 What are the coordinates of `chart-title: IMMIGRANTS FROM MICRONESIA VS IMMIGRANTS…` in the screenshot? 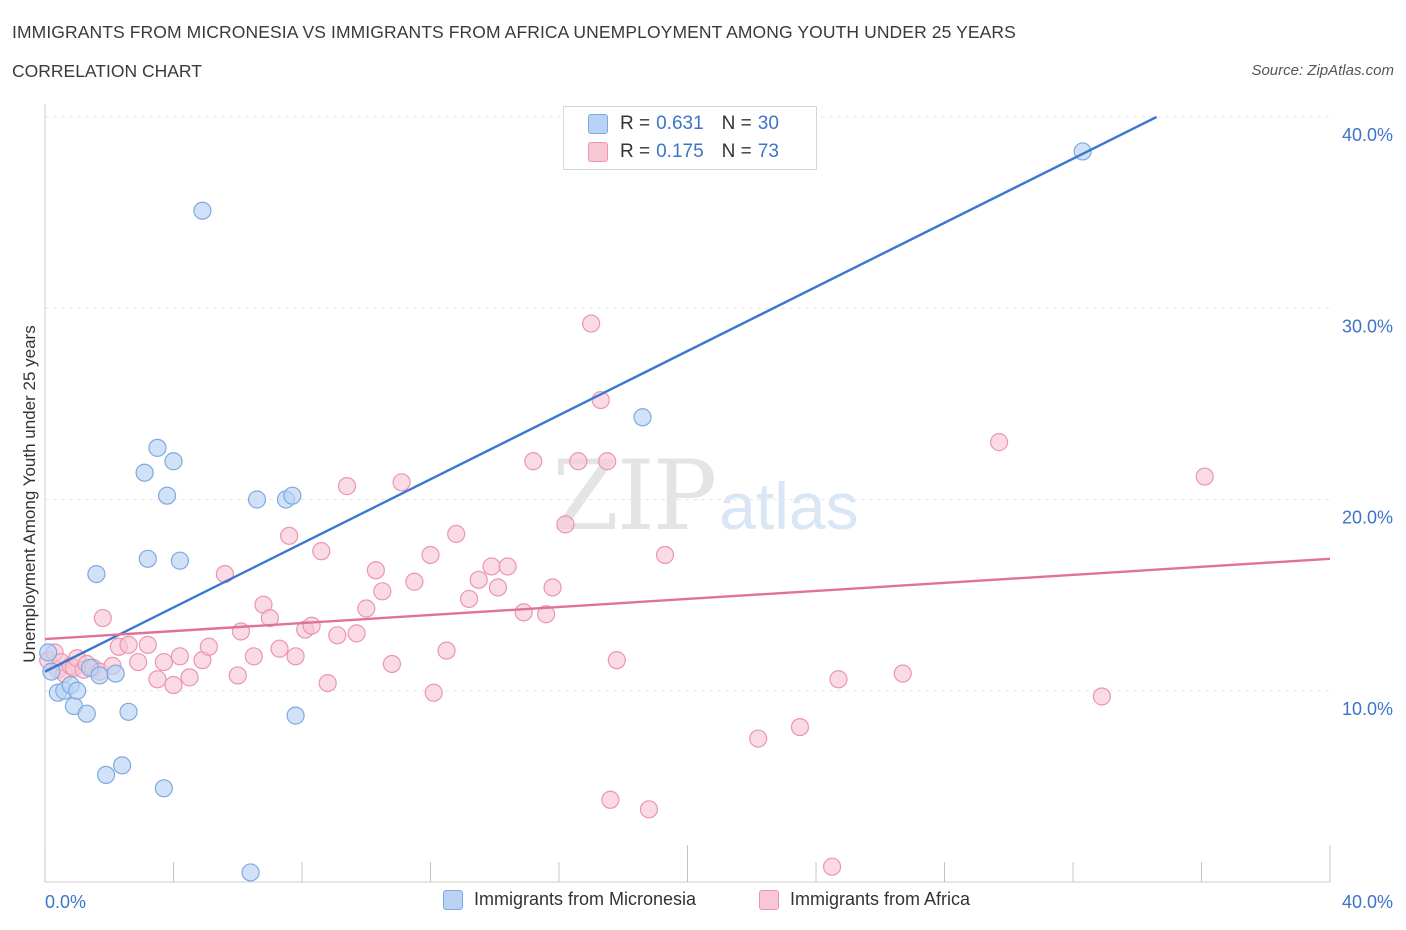 It's located at (514, 32).